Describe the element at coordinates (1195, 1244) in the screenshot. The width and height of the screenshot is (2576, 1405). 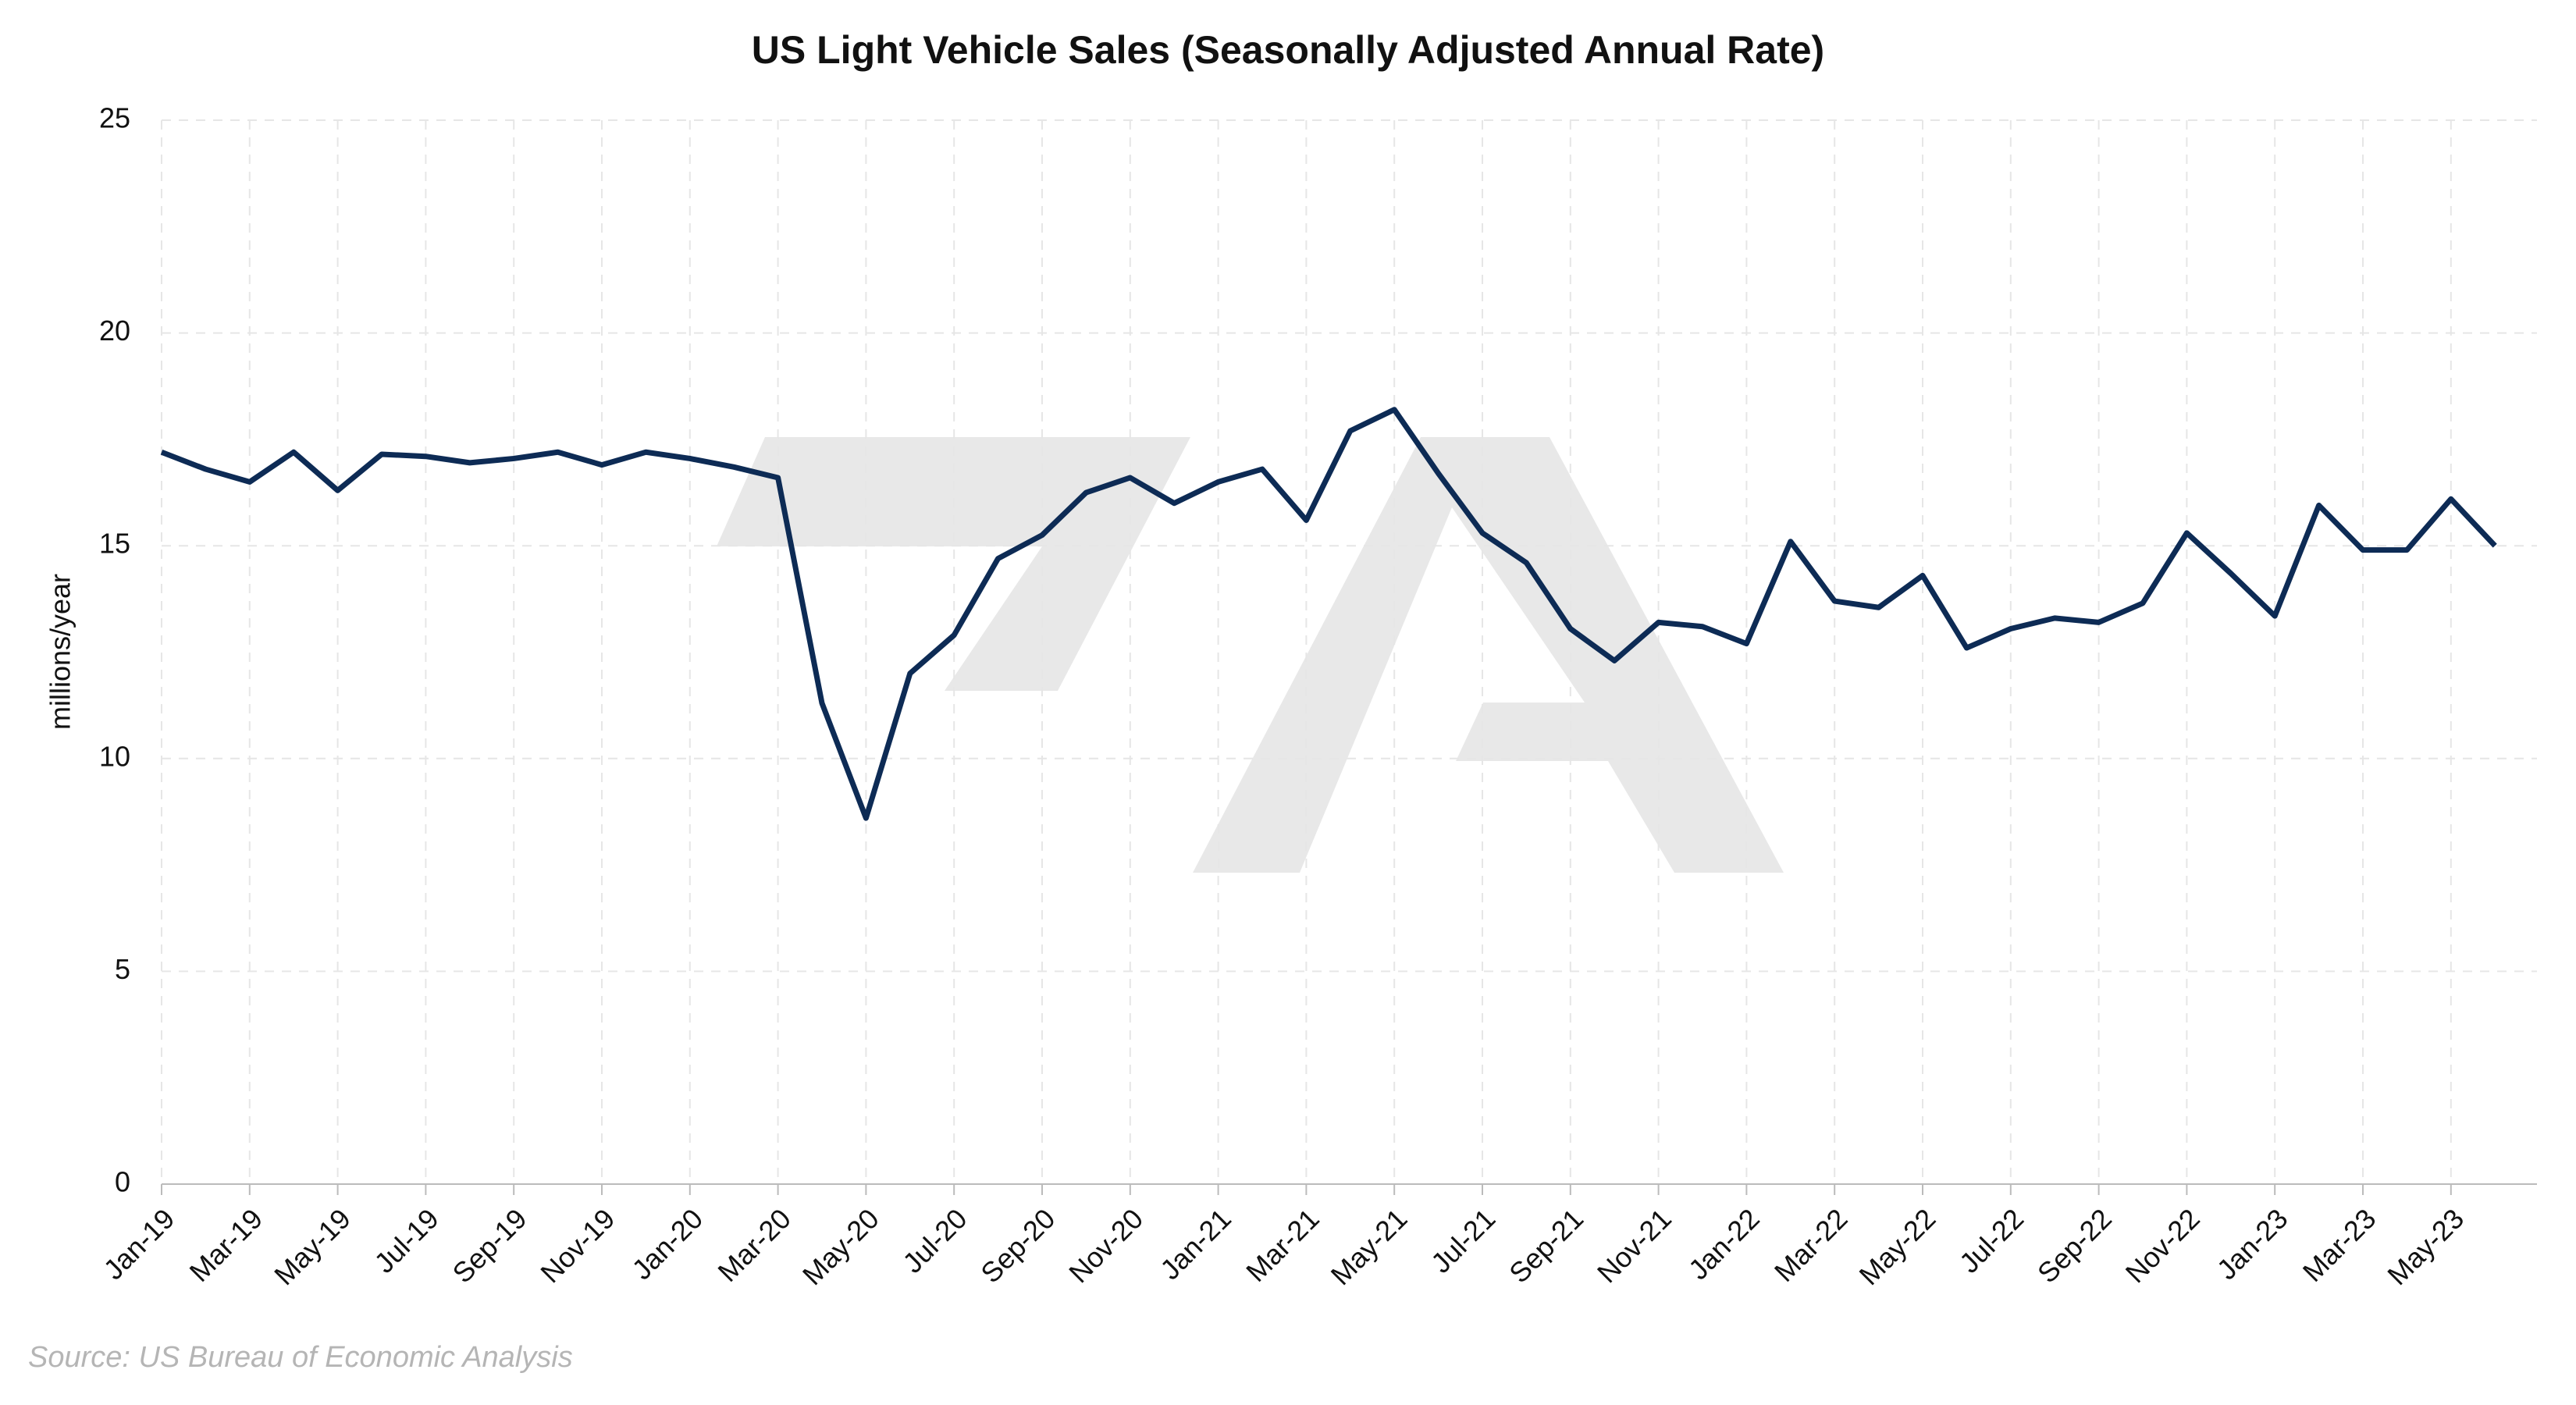
I see `x-tick-label: Jan-21` at that location.